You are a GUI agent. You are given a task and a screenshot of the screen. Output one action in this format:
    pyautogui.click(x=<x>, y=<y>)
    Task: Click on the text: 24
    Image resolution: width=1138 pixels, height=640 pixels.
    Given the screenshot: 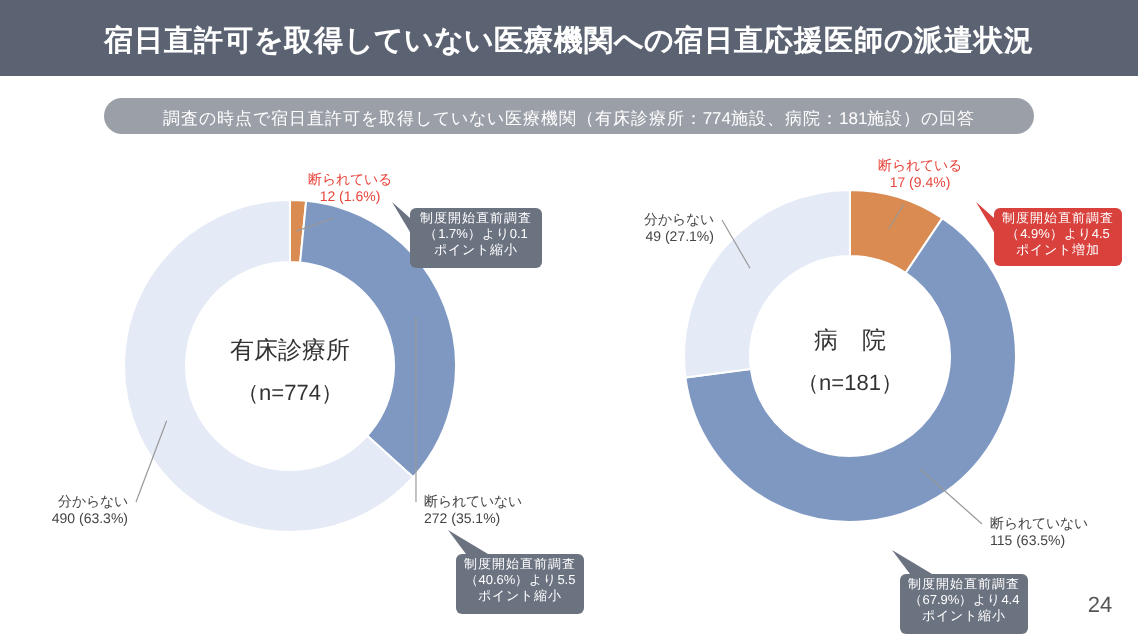 What is the action you would take?
    pyautogui.click(x=1100, y=606)
    